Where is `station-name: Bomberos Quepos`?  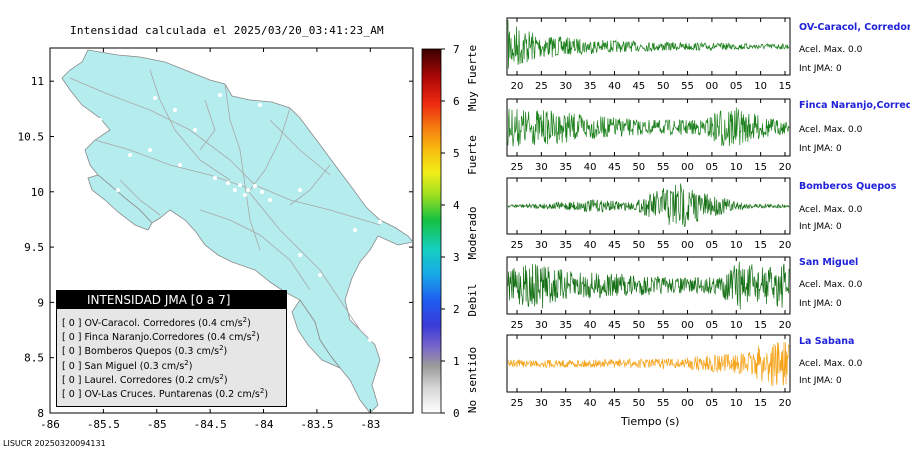 station-name: Bomberos Quepos is located at coordinates (848, 186).